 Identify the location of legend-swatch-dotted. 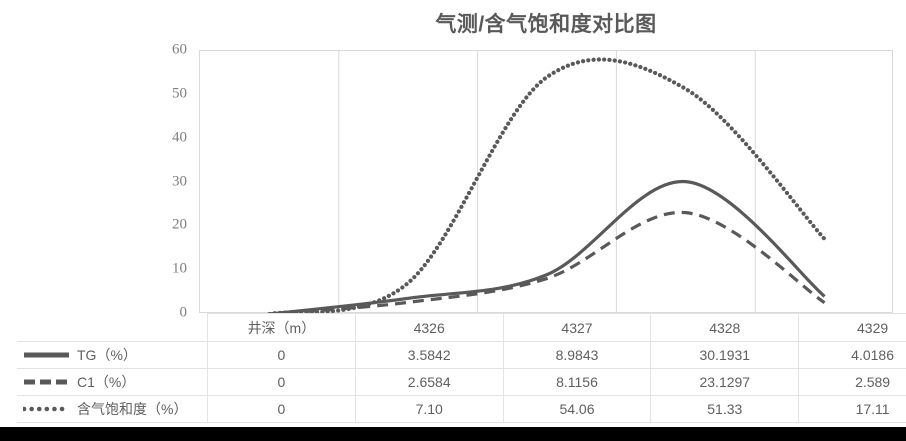
(46, 409).